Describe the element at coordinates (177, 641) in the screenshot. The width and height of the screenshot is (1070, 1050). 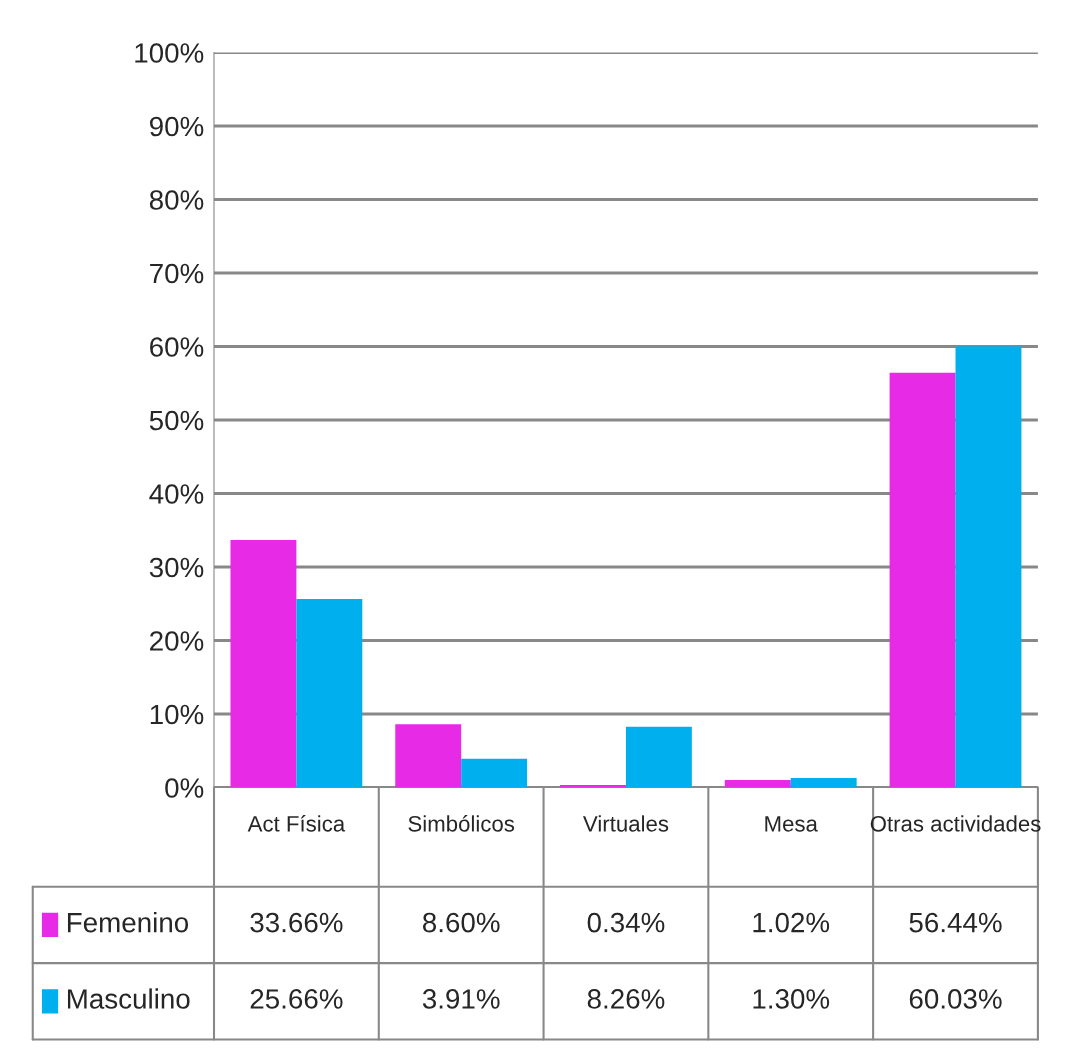
I see `y-tick-label: 20%` at that location.